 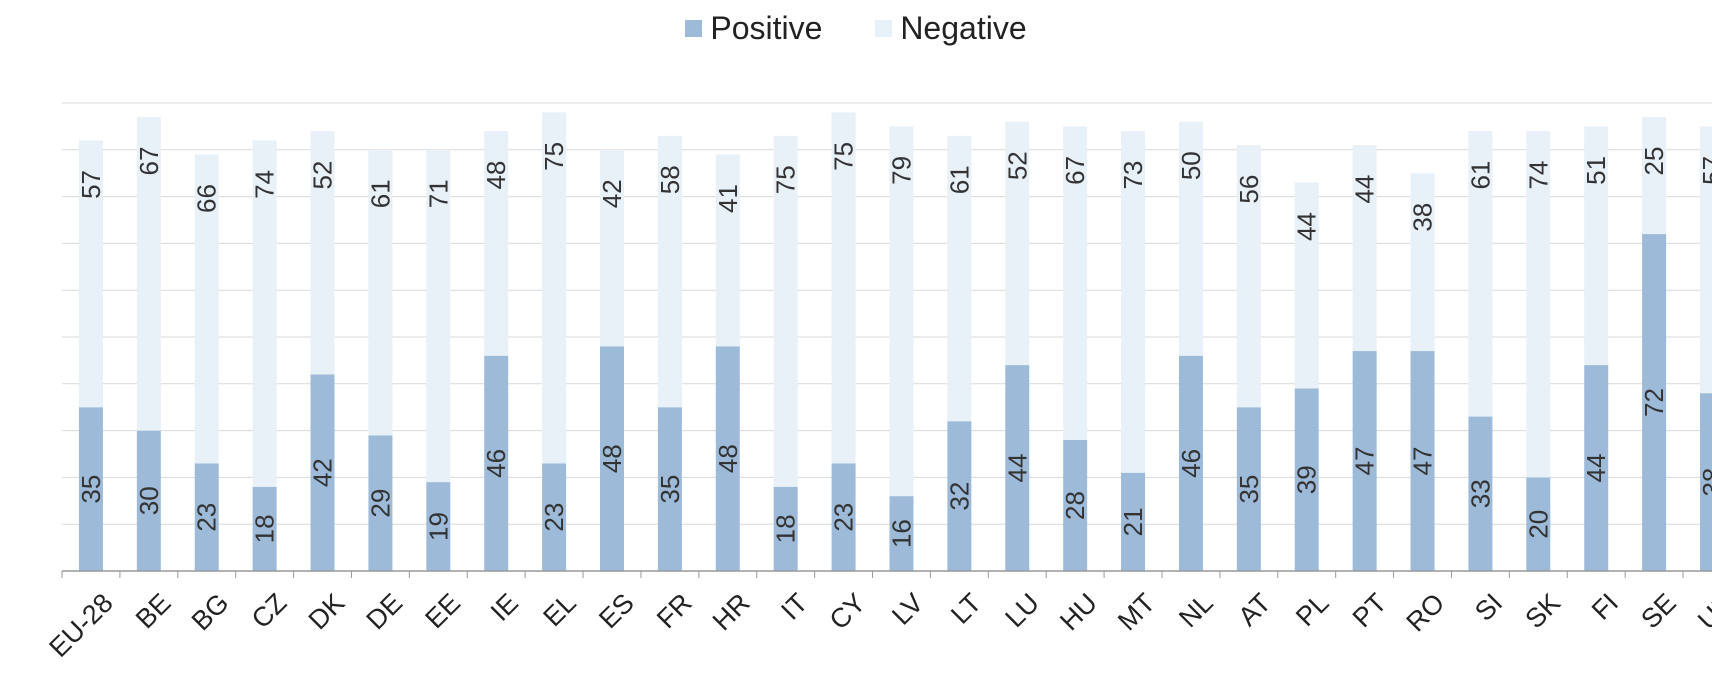 I want to click on data-label-negative-nl: 50, so click(x=1191, y=165).